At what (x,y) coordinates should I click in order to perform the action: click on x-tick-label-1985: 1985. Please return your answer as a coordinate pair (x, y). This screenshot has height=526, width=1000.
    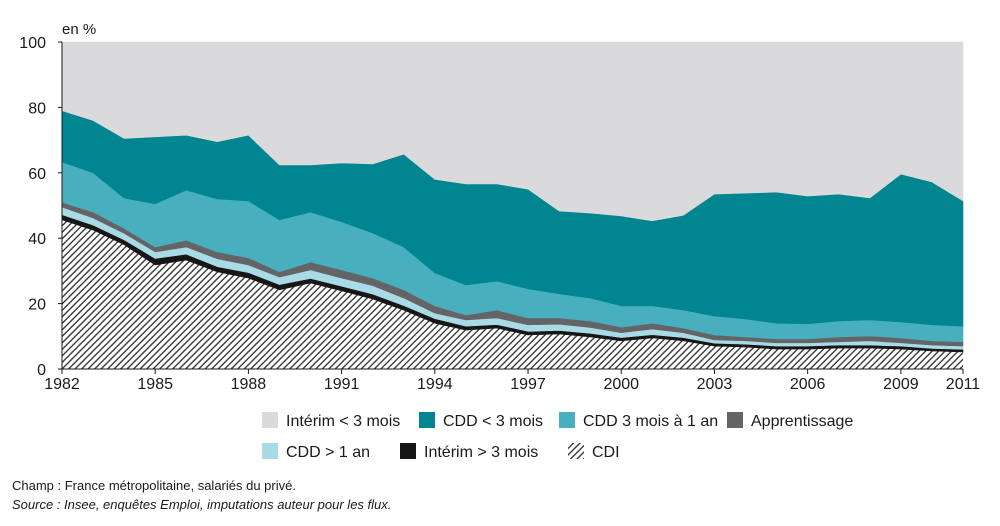
    Looking at the image, I should click on (155, 384).